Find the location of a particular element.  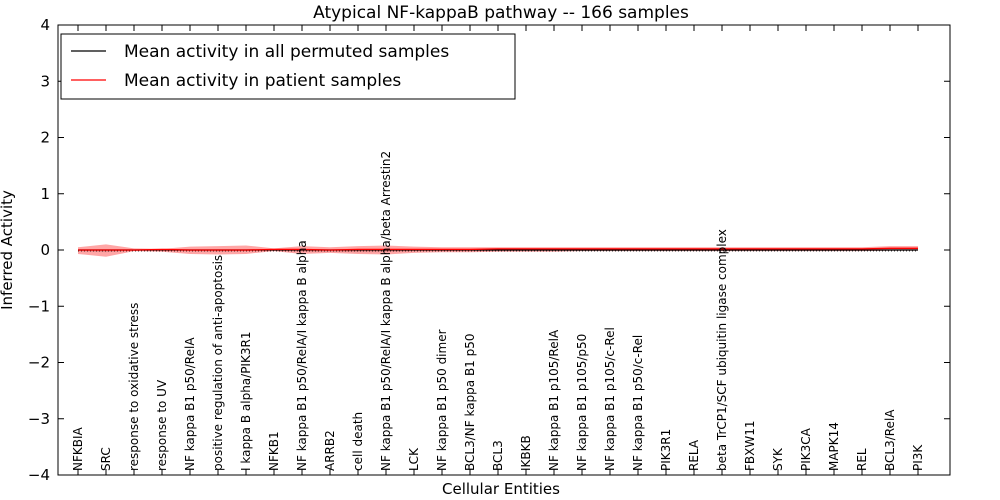

y-tick-label: −2 is located at coordinates (39, 363).